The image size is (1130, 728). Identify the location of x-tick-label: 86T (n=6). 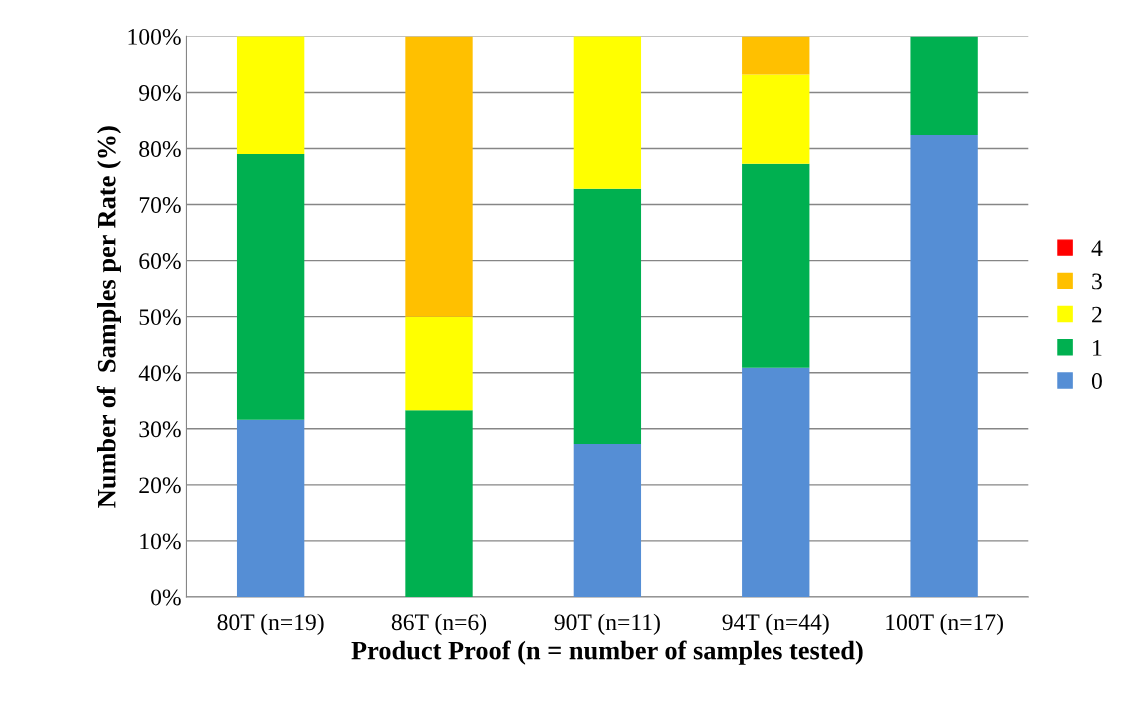
(439, 624).